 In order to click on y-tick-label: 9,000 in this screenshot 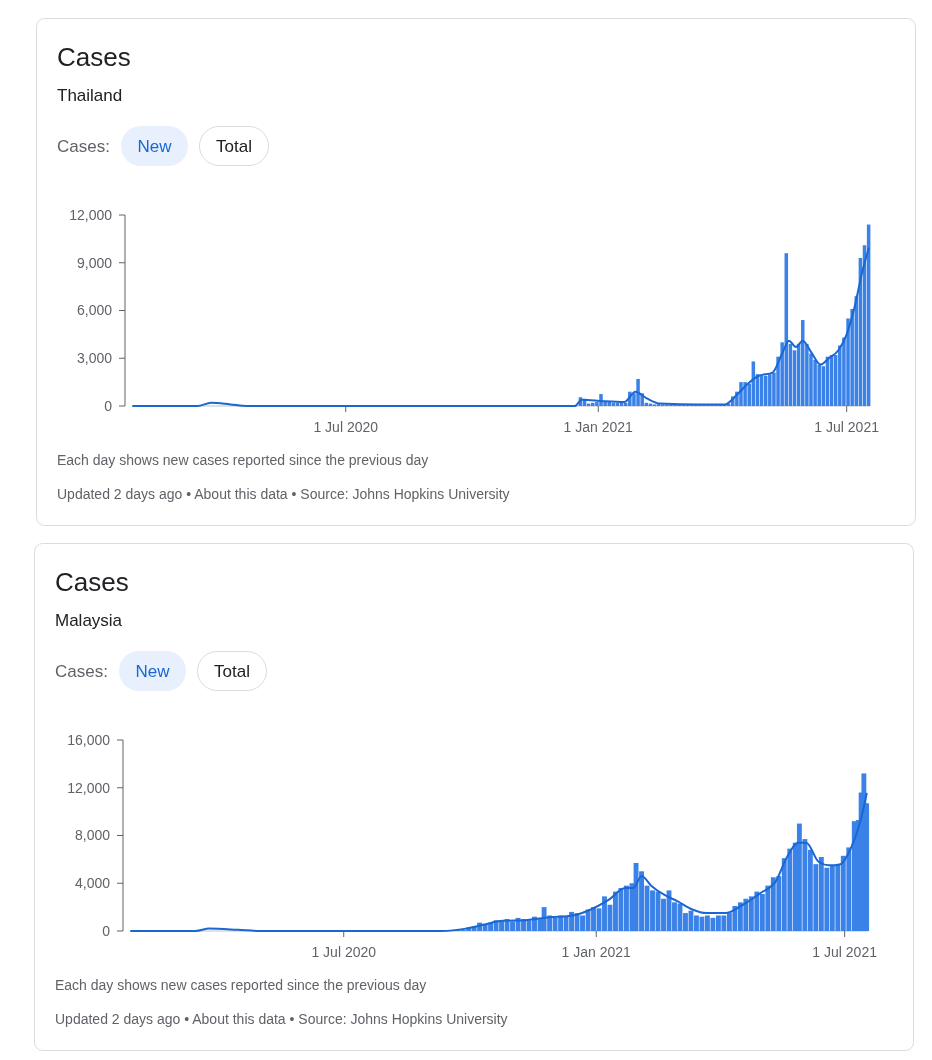, I will do `click(94, 262)`.